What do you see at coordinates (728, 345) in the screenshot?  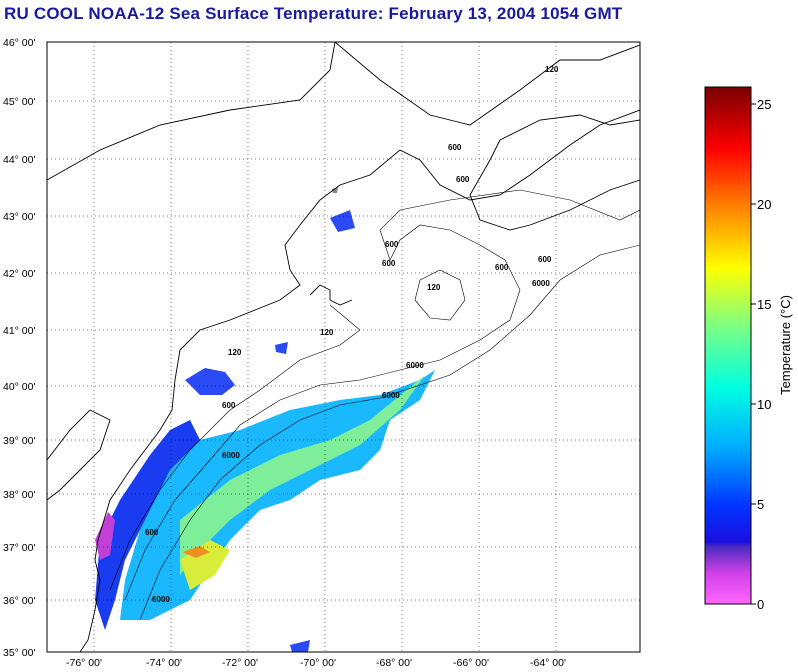 I see `colorbar-gradient` at bounding box center [728, 345].